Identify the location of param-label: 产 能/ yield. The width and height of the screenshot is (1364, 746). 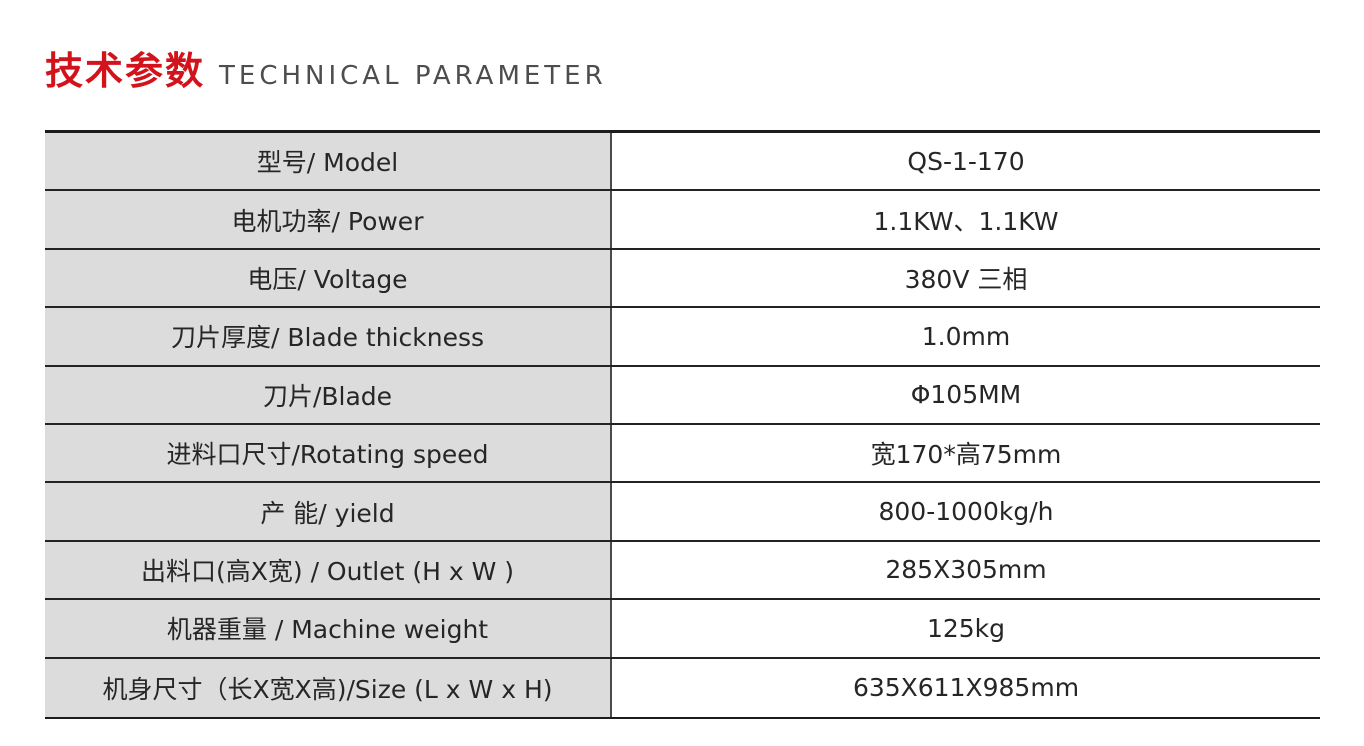
(327, 513).